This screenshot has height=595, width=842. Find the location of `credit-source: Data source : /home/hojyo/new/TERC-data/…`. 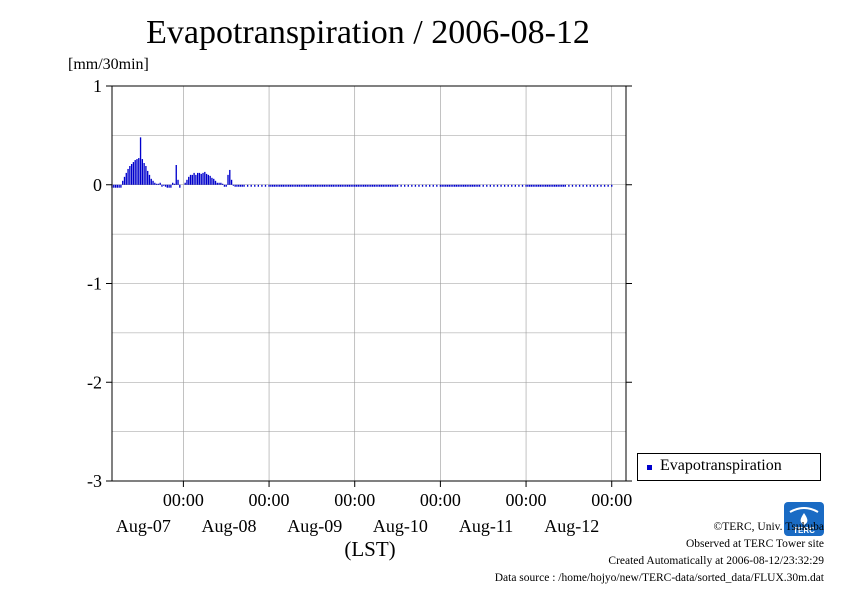

credit-source: Data source : /home/hojyo/new/TERC-data/… is located at coordinates (659, 578).